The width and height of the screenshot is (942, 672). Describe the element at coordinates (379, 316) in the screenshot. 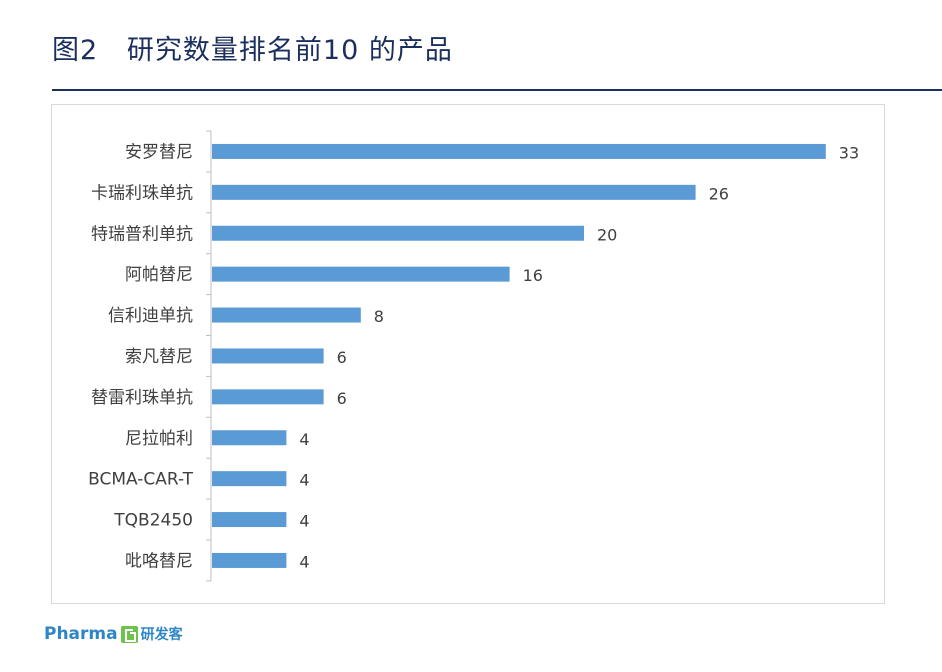

I see `data-label: 8` at that location.